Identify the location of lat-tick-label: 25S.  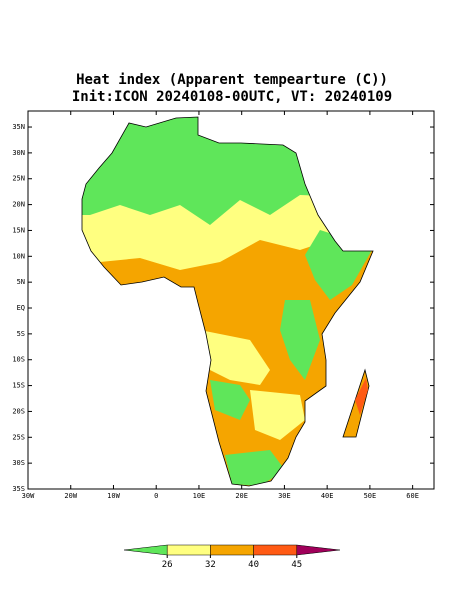
(18, 437).